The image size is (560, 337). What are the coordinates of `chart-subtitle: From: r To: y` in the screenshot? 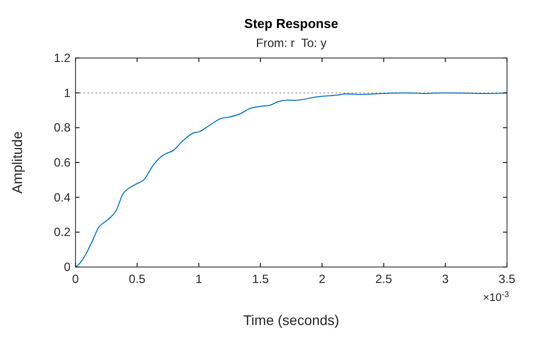 It's located at (291, 43).